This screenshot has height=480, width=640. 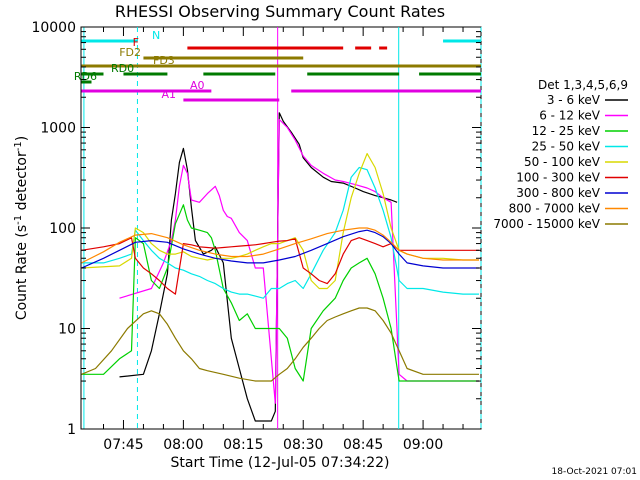 What do you see at coordinates (558, 193) in the screenshot?
I see `legend-label-6: 300 - 800 keV` at bounding box center [558, 193].